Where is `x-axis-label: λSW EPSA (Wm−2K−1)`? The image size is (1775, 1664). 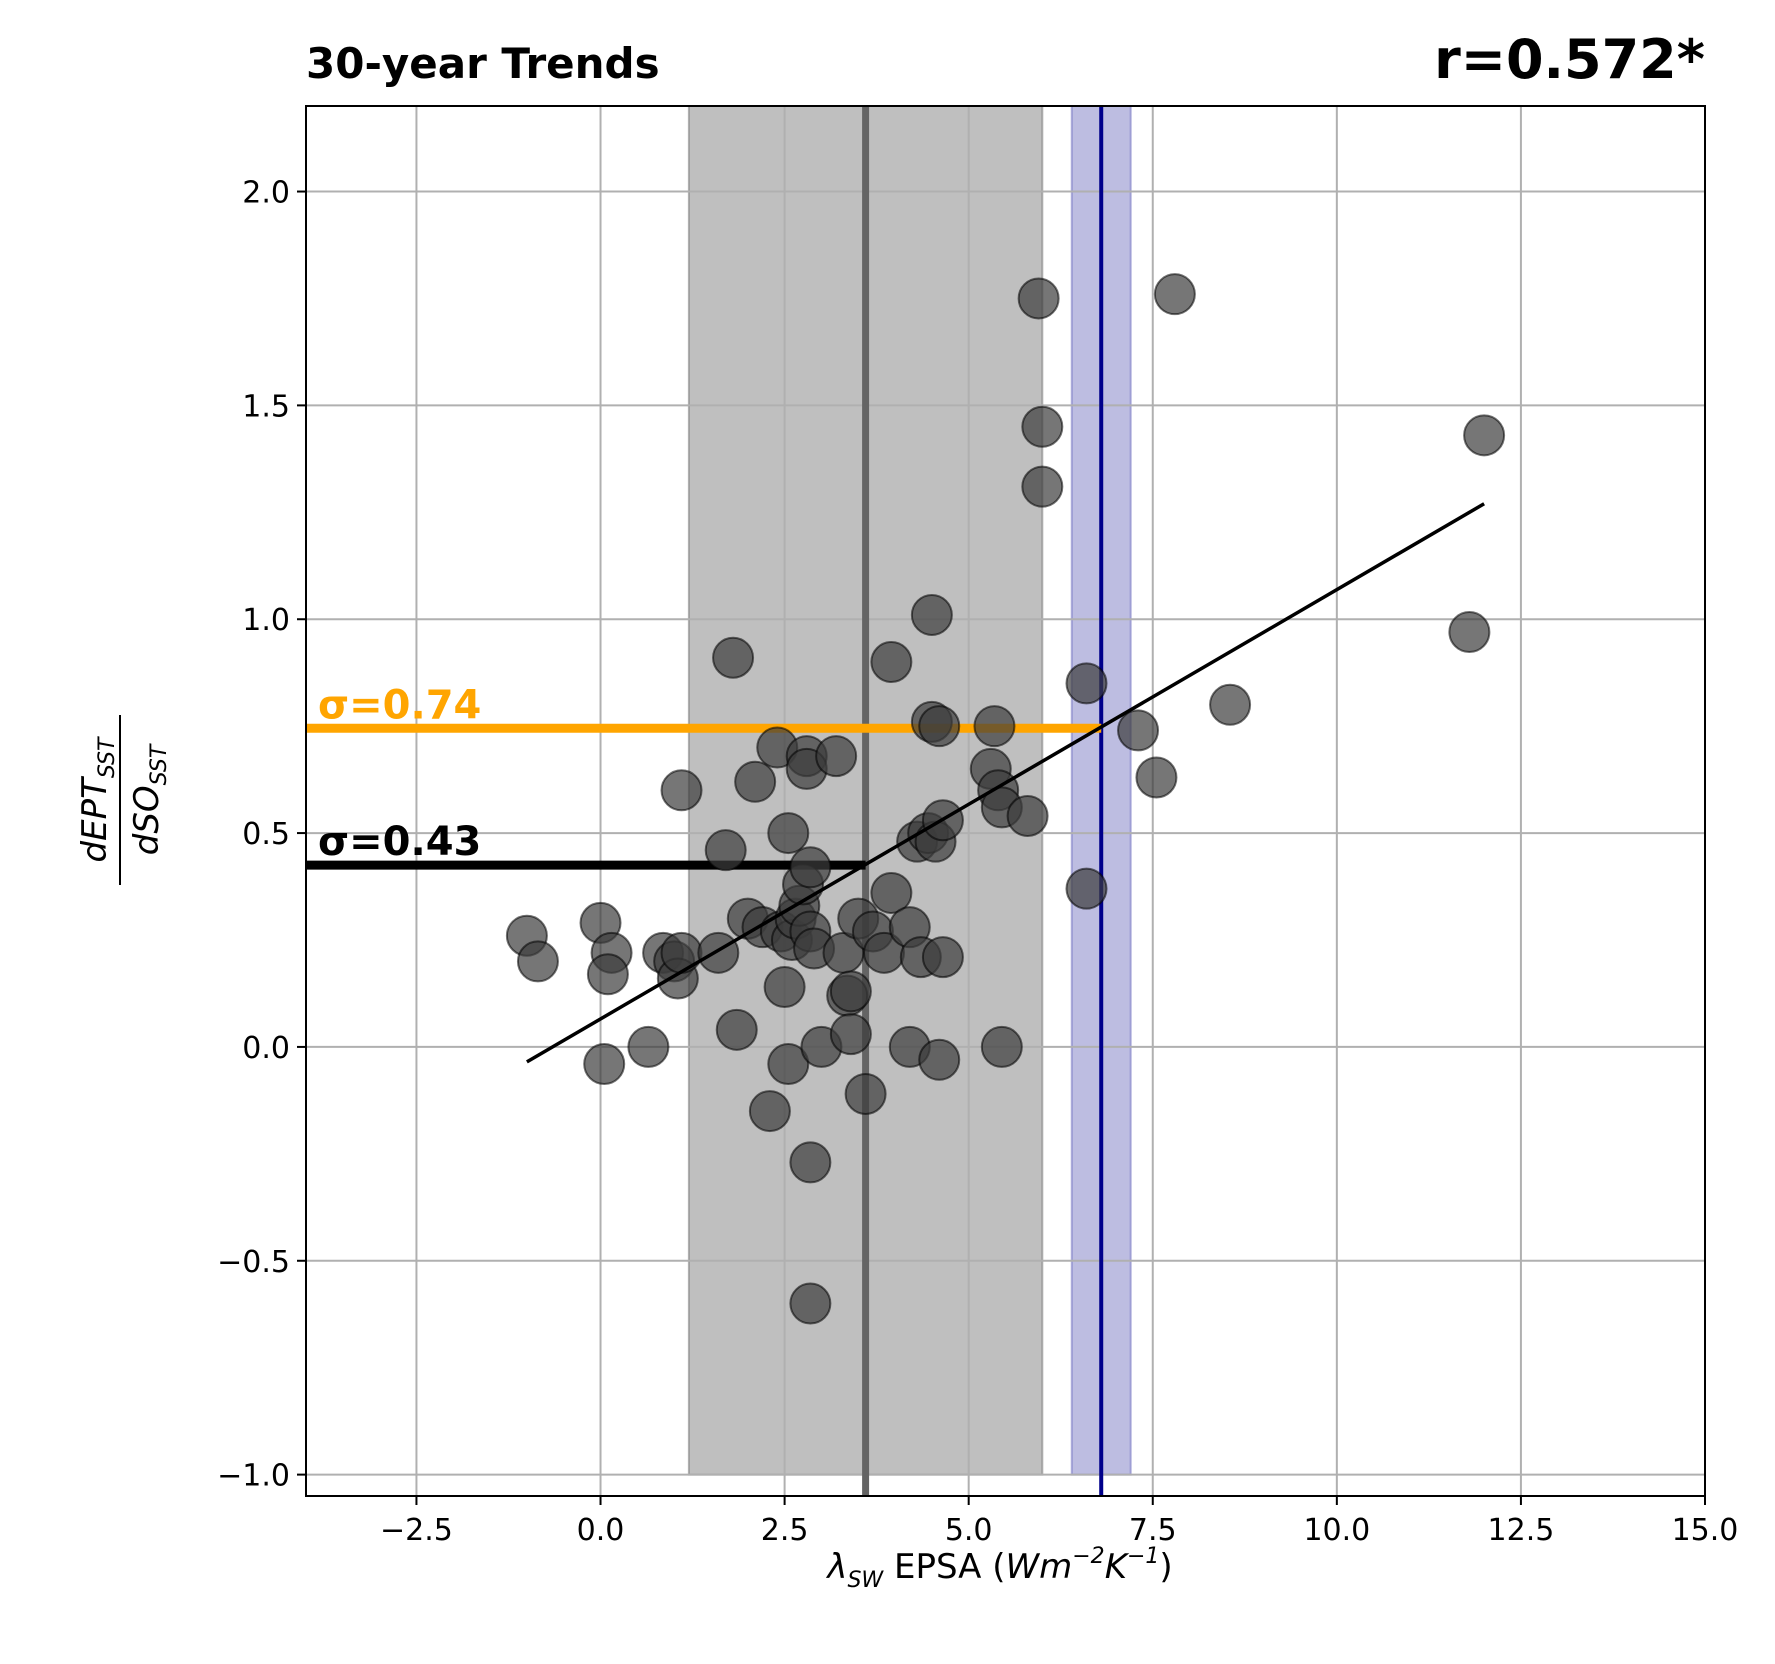 x-axis-label: λSW EPSA (Wm−2K−1) is located at coordinates (998, 1568).